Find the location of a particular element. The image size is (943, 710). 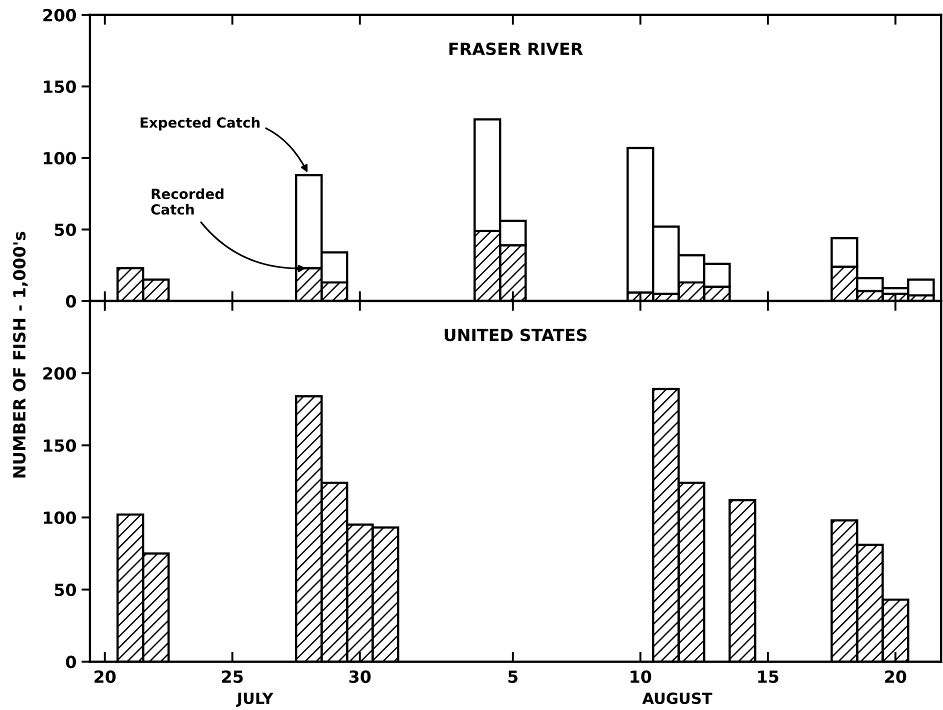

text: JULY is located at coordinates (255, 699).